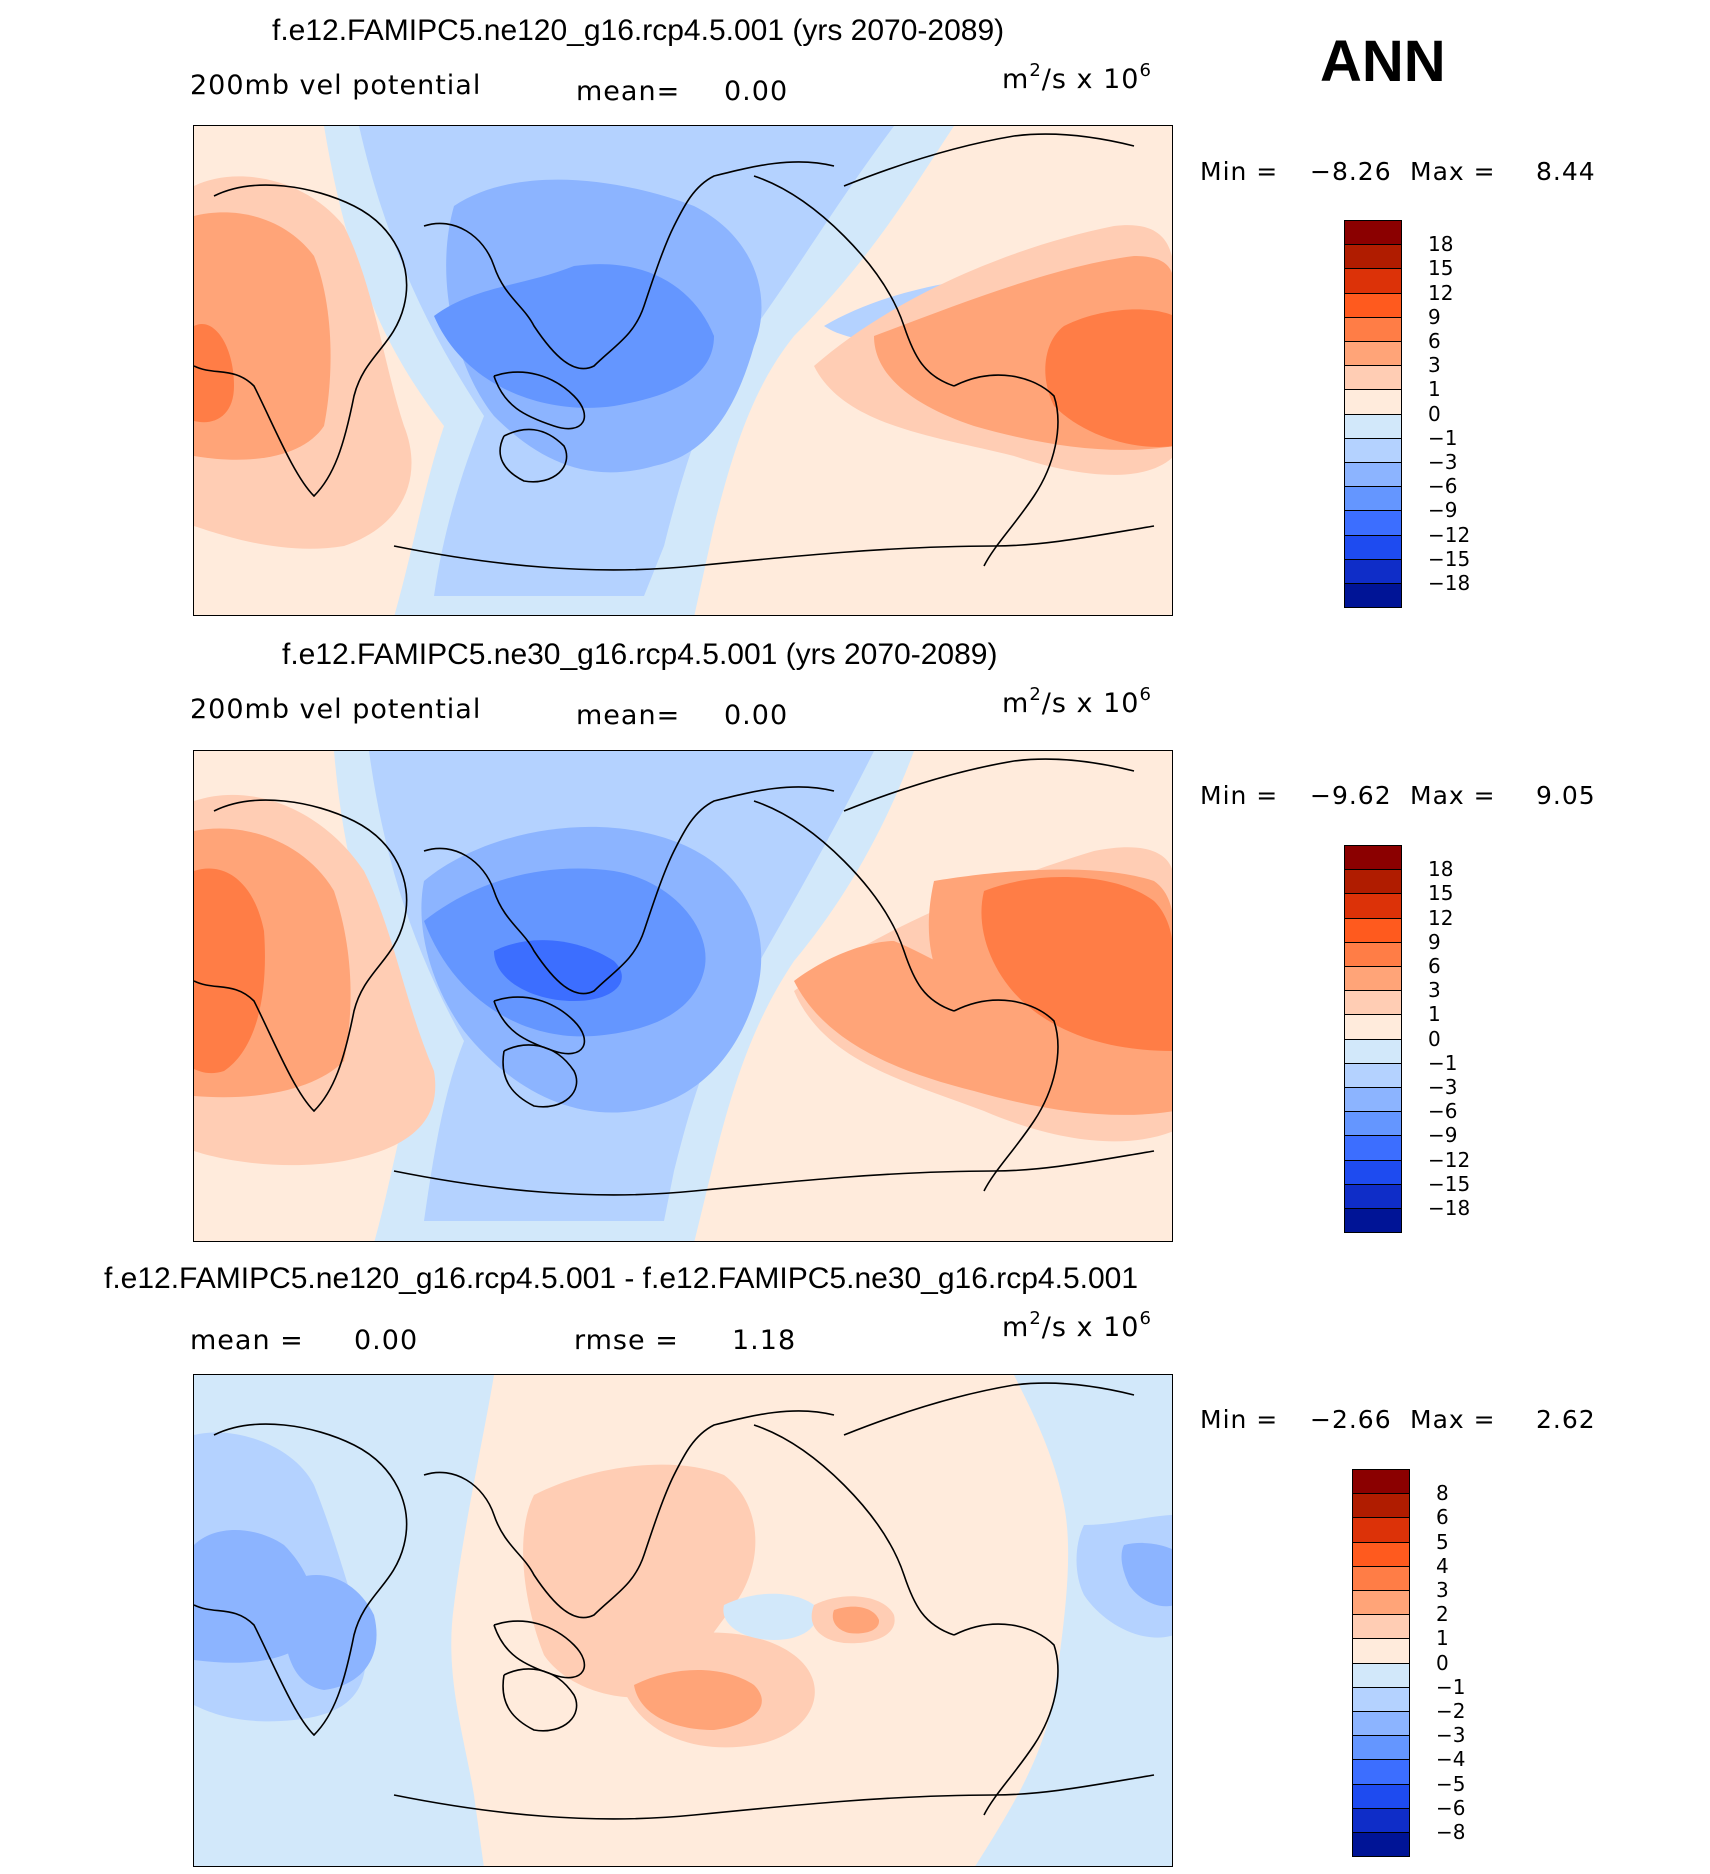 The image size is (1710, 1874). Describe the element at coordinates (1414, 1039) in the screenshot. I see `panel-2-colorbar: 18 15 12 9 6 3 1 0 −1 −3 −6 −9 −12 −15 −18` at that location.